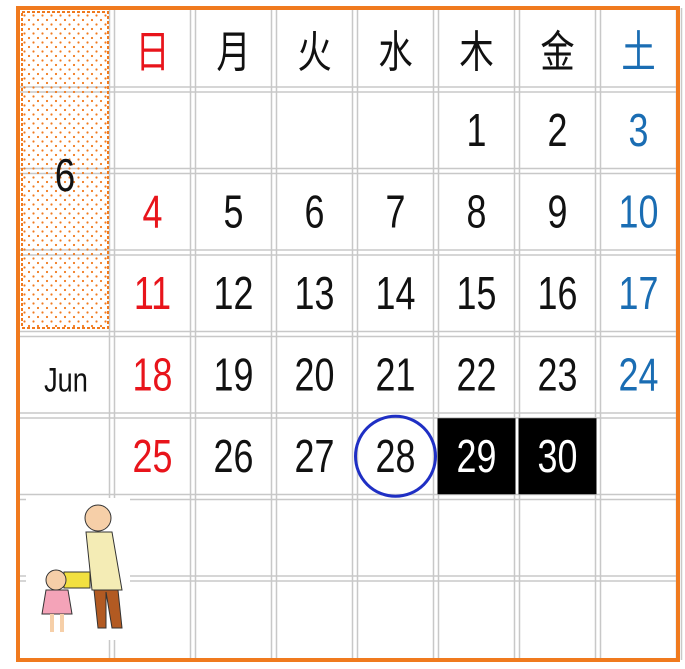  I want to click on day-number: 7, so click(396, 211).